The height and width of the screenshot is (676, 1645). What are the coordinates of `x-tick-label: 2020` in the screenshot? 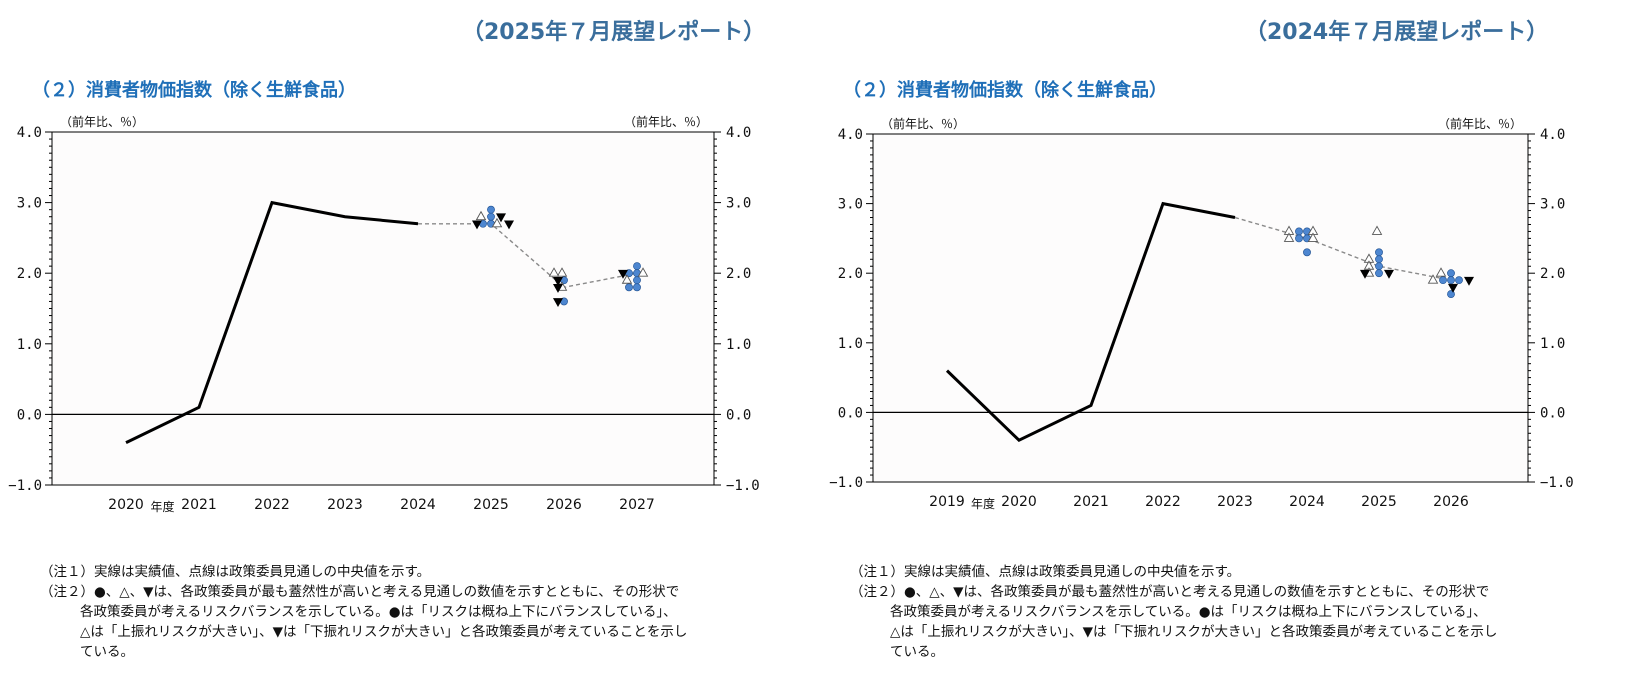 It's located at (1019, 502).